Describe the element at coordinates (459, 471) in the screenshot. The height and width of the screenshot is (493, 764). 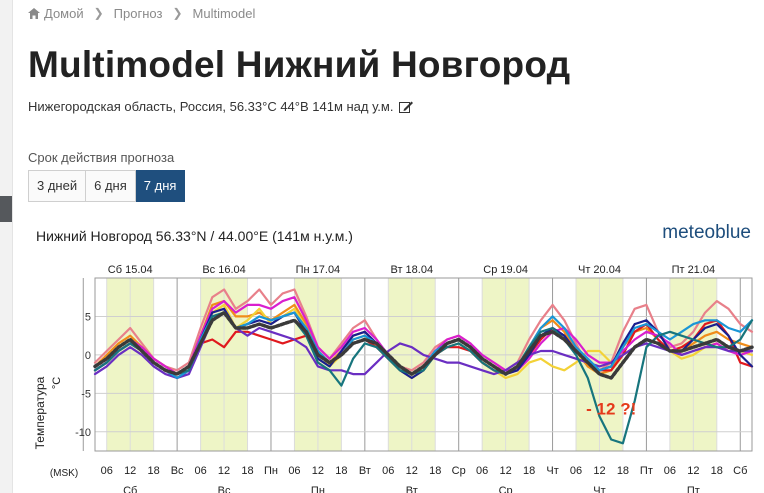
I see `x-tick-label: Ср` at that location.